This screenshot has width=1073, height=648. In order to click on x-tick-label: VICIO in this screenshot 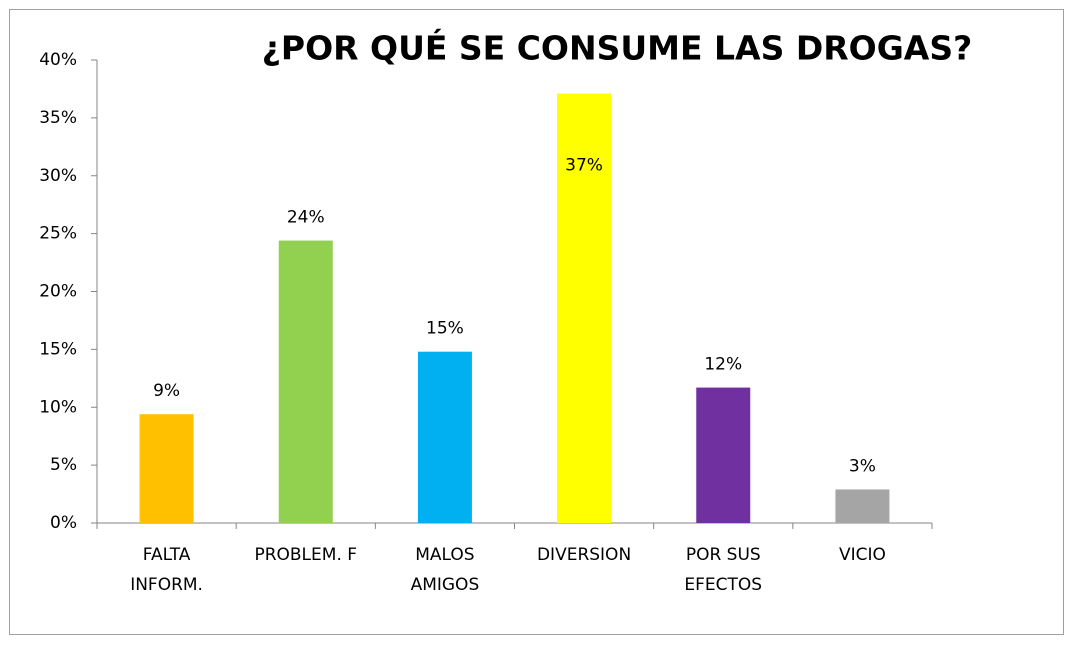, I will do `click(862, 555)`.